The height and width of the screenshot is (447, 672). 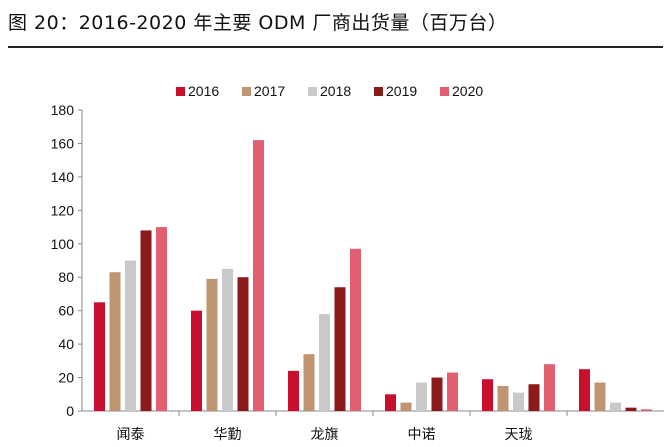 I want to click on y-tick-label: 100, so click(x=63, y=244).